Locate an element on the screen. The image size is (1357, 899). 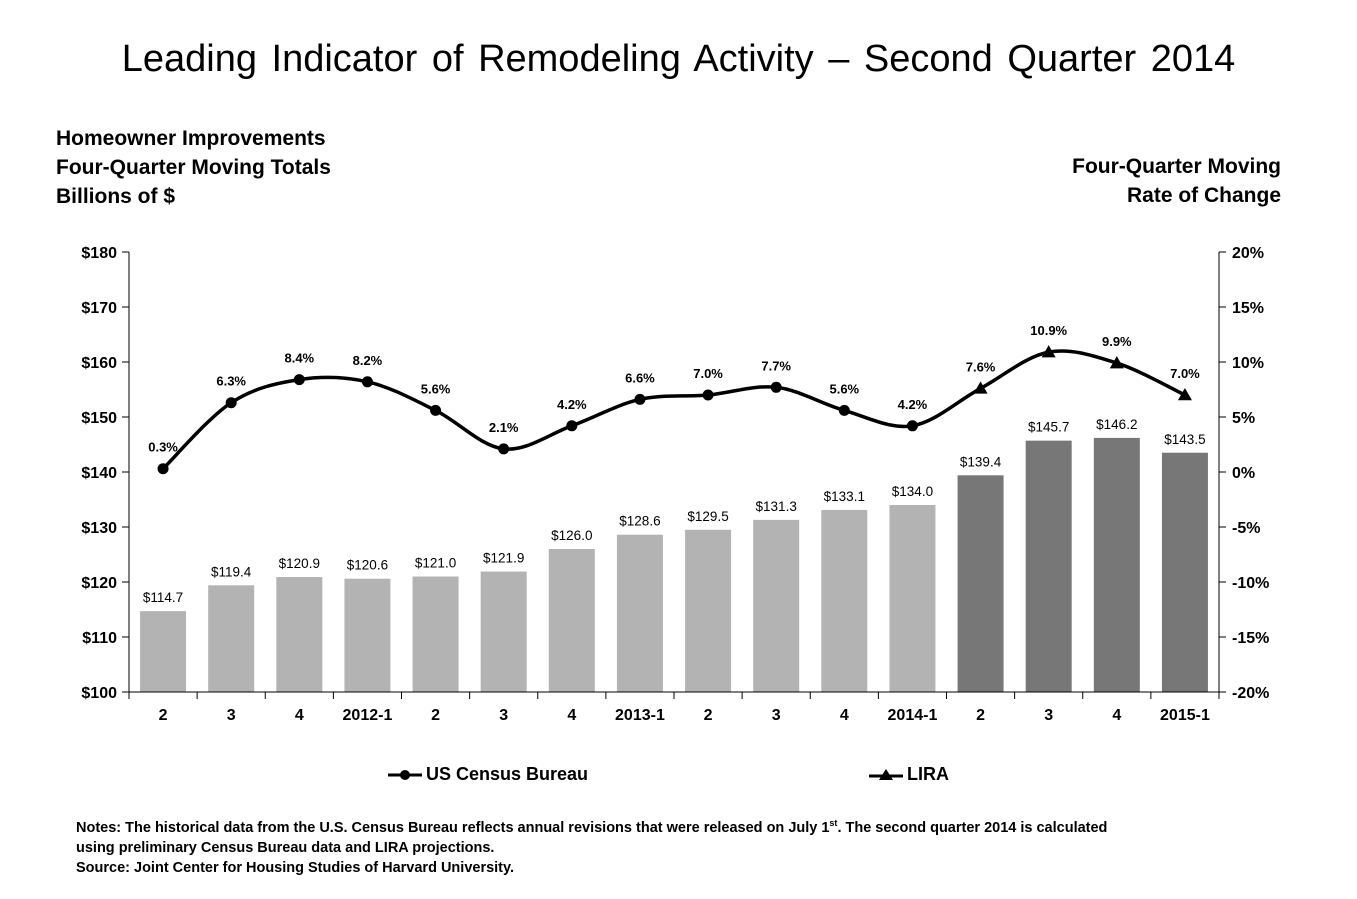
left-axis-tick-label: $120 is located at coordinates (99, 583).